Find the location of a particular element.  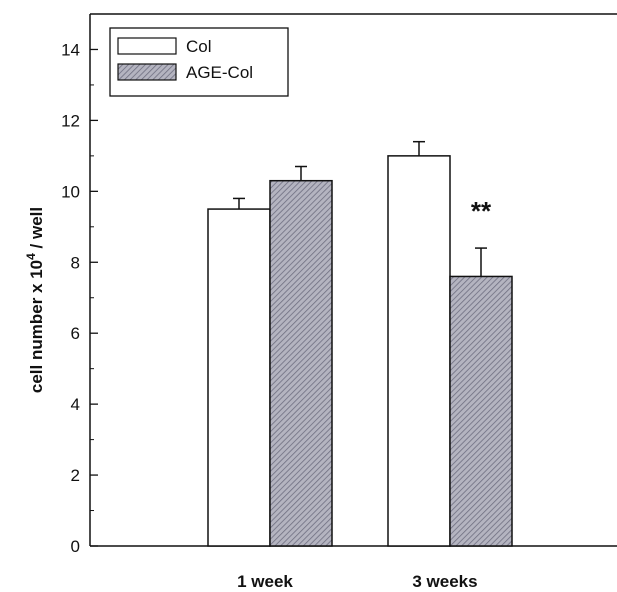

y-axis-title: cell number x 104 / well is located at coordinates (35, 300).